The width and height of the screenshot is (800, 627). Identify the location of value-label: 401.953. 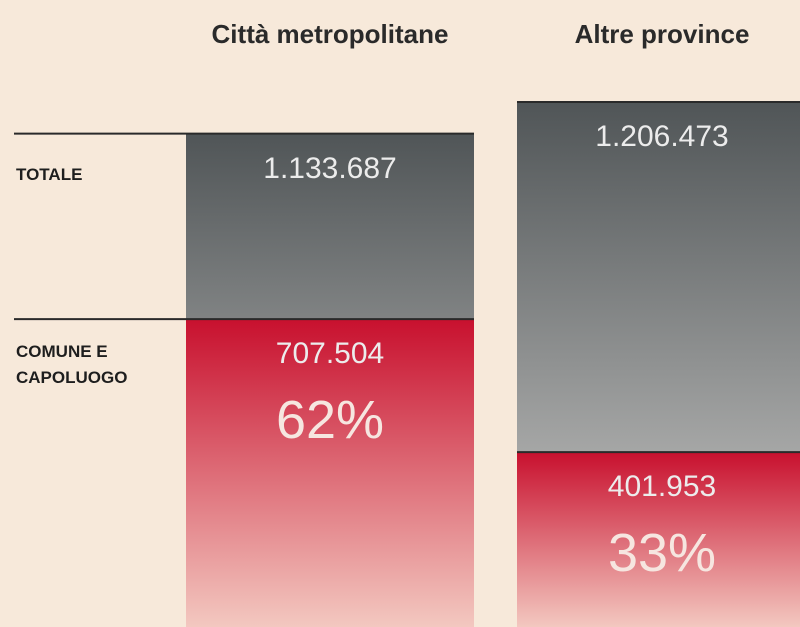
(662, 487).